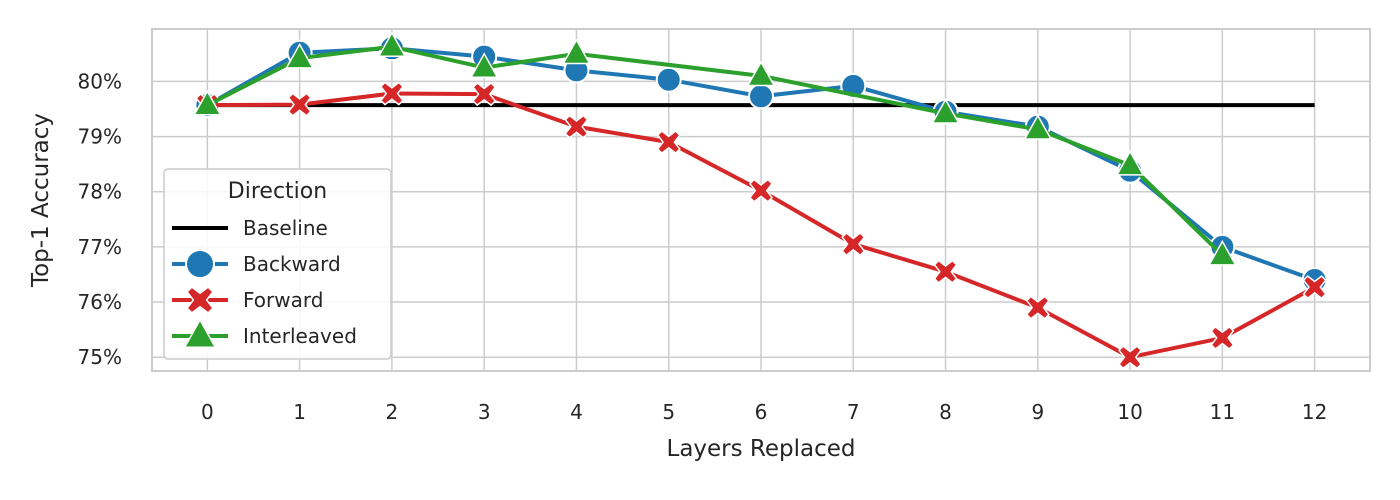 This screenshot has width=1400, height=500. Describe the element at coordinates (761, 412) in the screenshot. I see `x-tick-label: 6` at that location.